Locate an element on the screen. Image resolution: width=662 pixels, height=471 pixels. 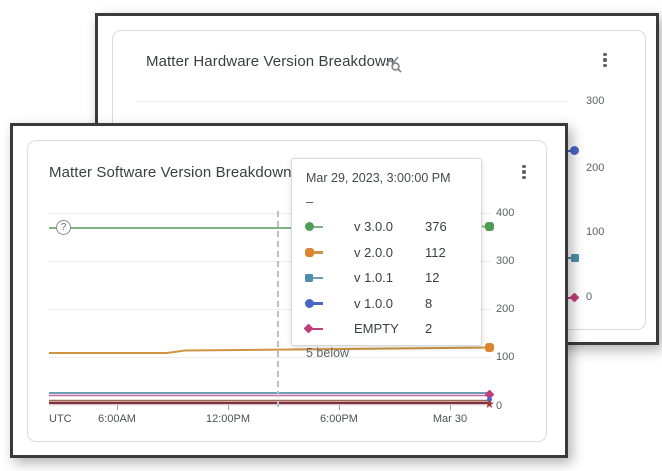
card-title: Matter Software Version Breakdown is located at coordinates (170, 172).